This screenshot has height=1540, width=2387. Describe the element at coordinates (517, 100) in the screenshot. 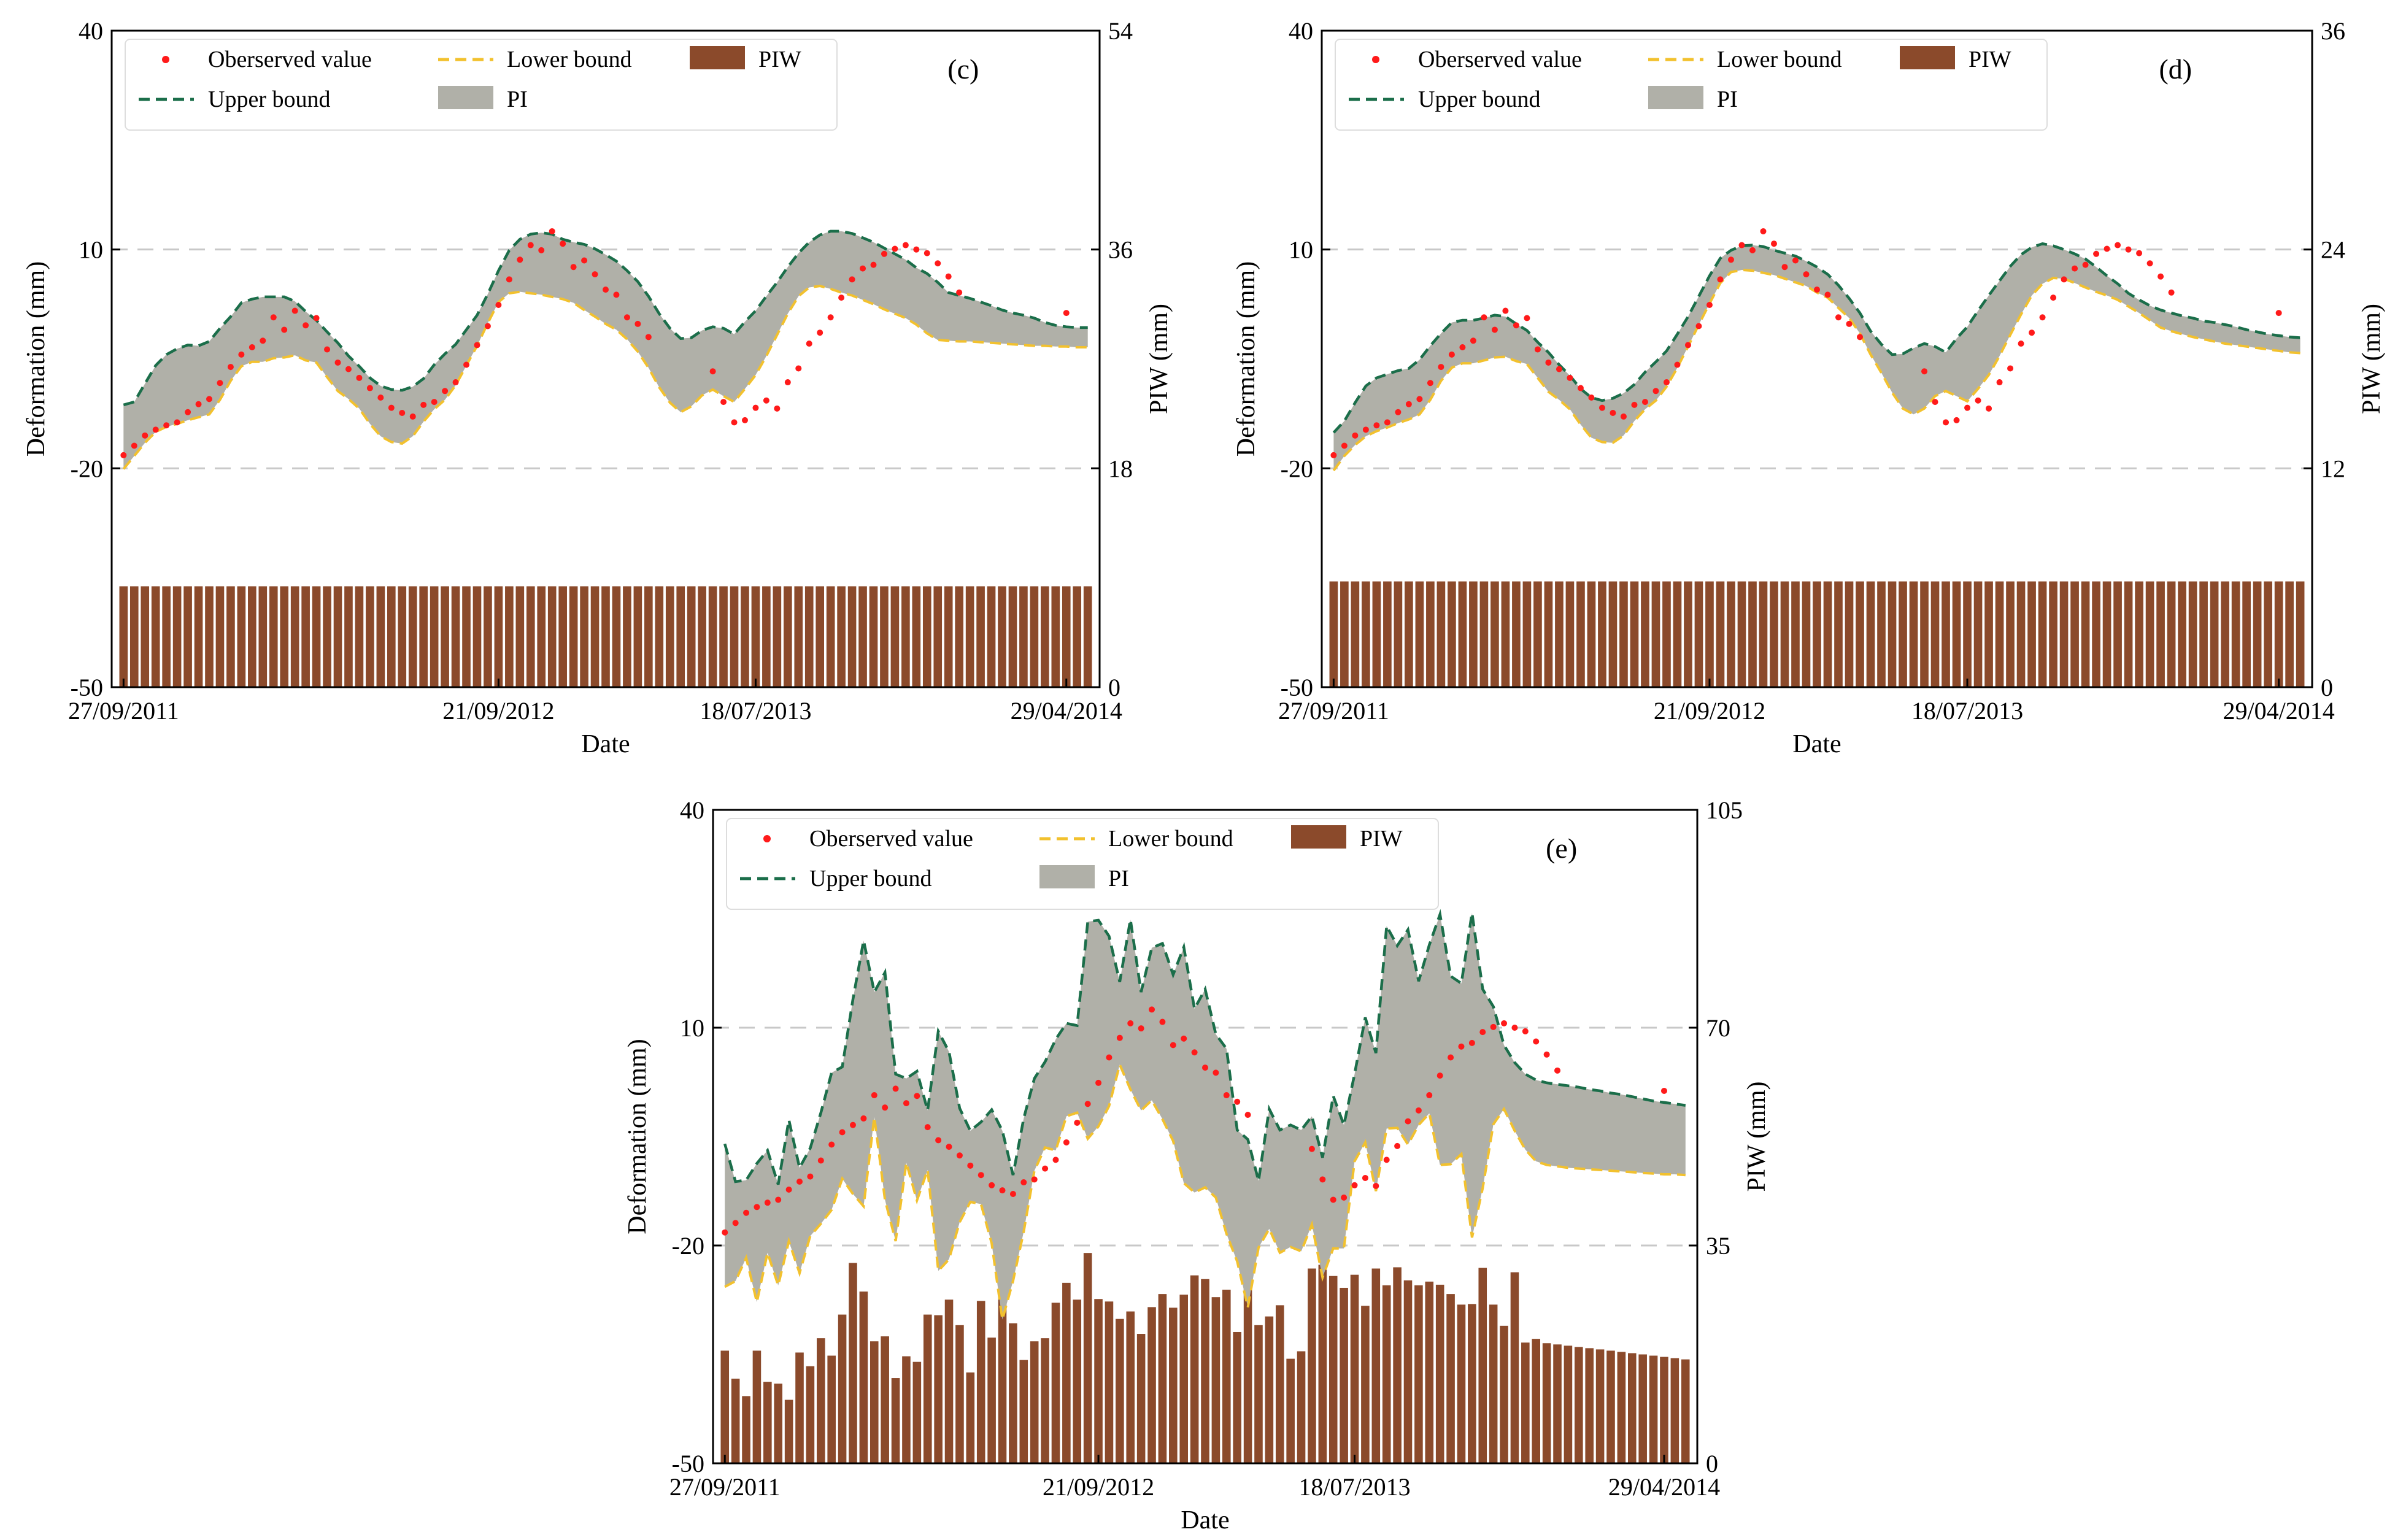

I see `legend-pi-label: PI` at that location.